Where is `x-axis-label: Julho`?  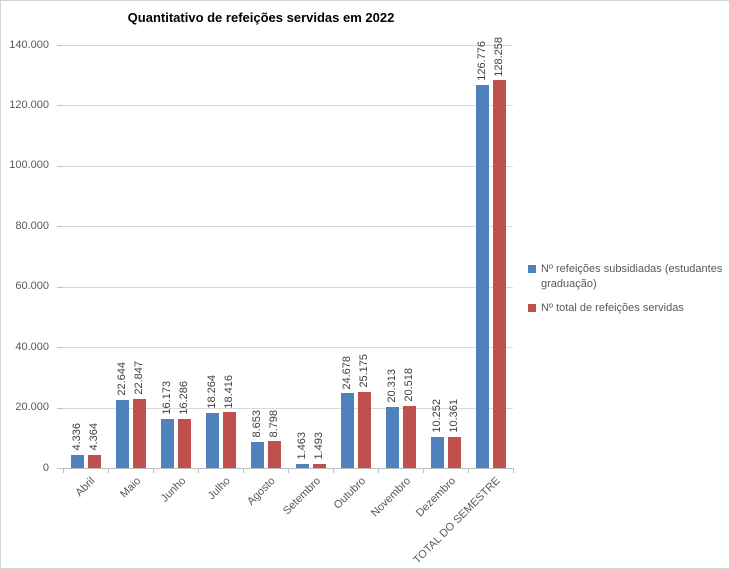 x-axis-label: Julho is located at coordinates (219, 489).